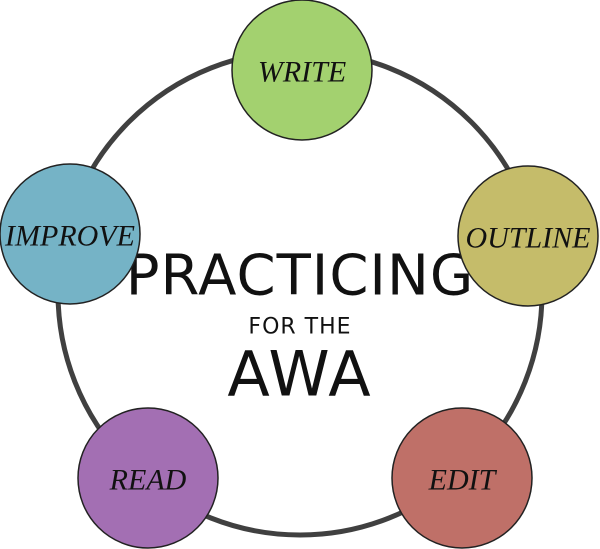 The width and height of the screenshot is (600, 549). I want to click on step-label-write: WRITE, so click(302, 72).